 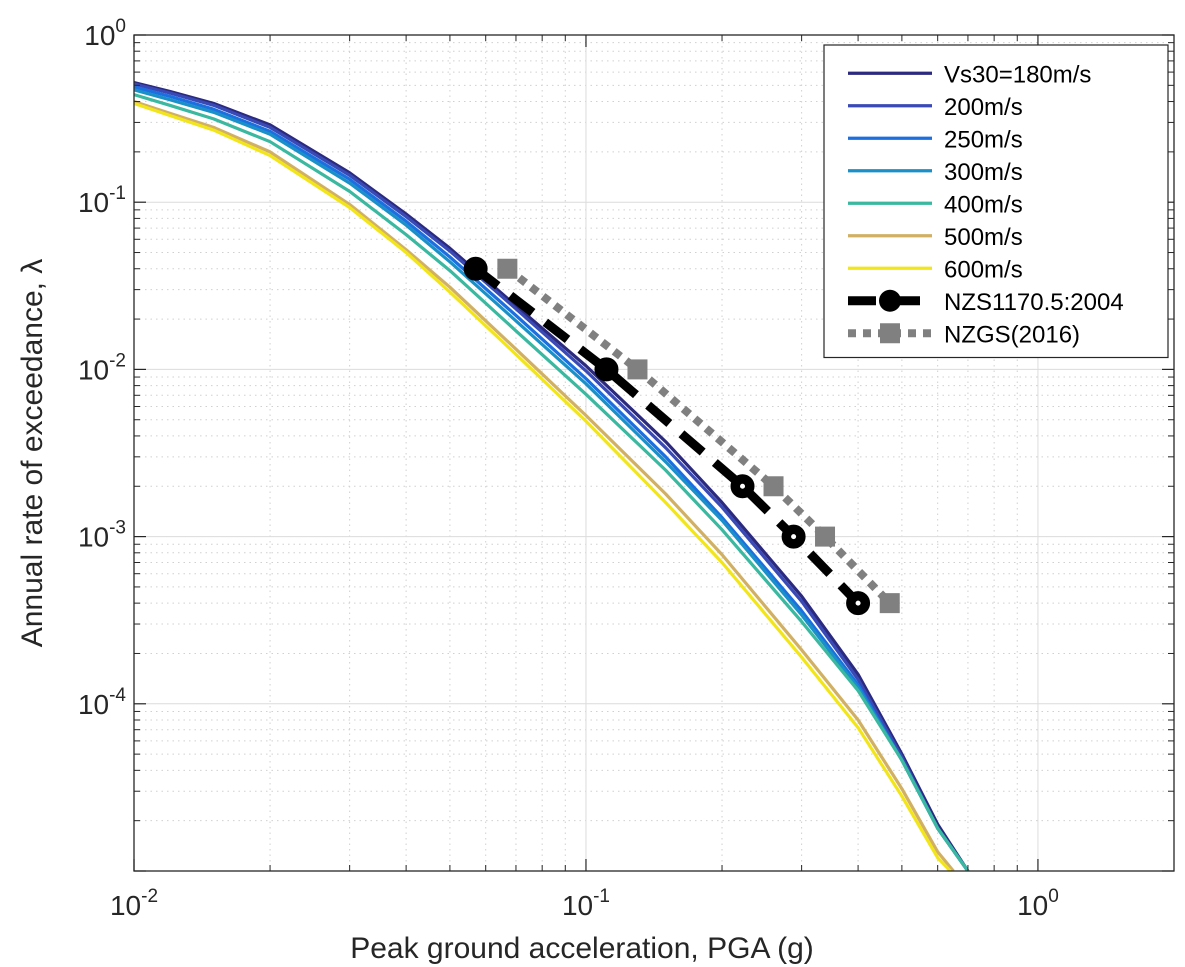 I want to click on legend-label-6: 600m/s, so click(x=983, y=269).